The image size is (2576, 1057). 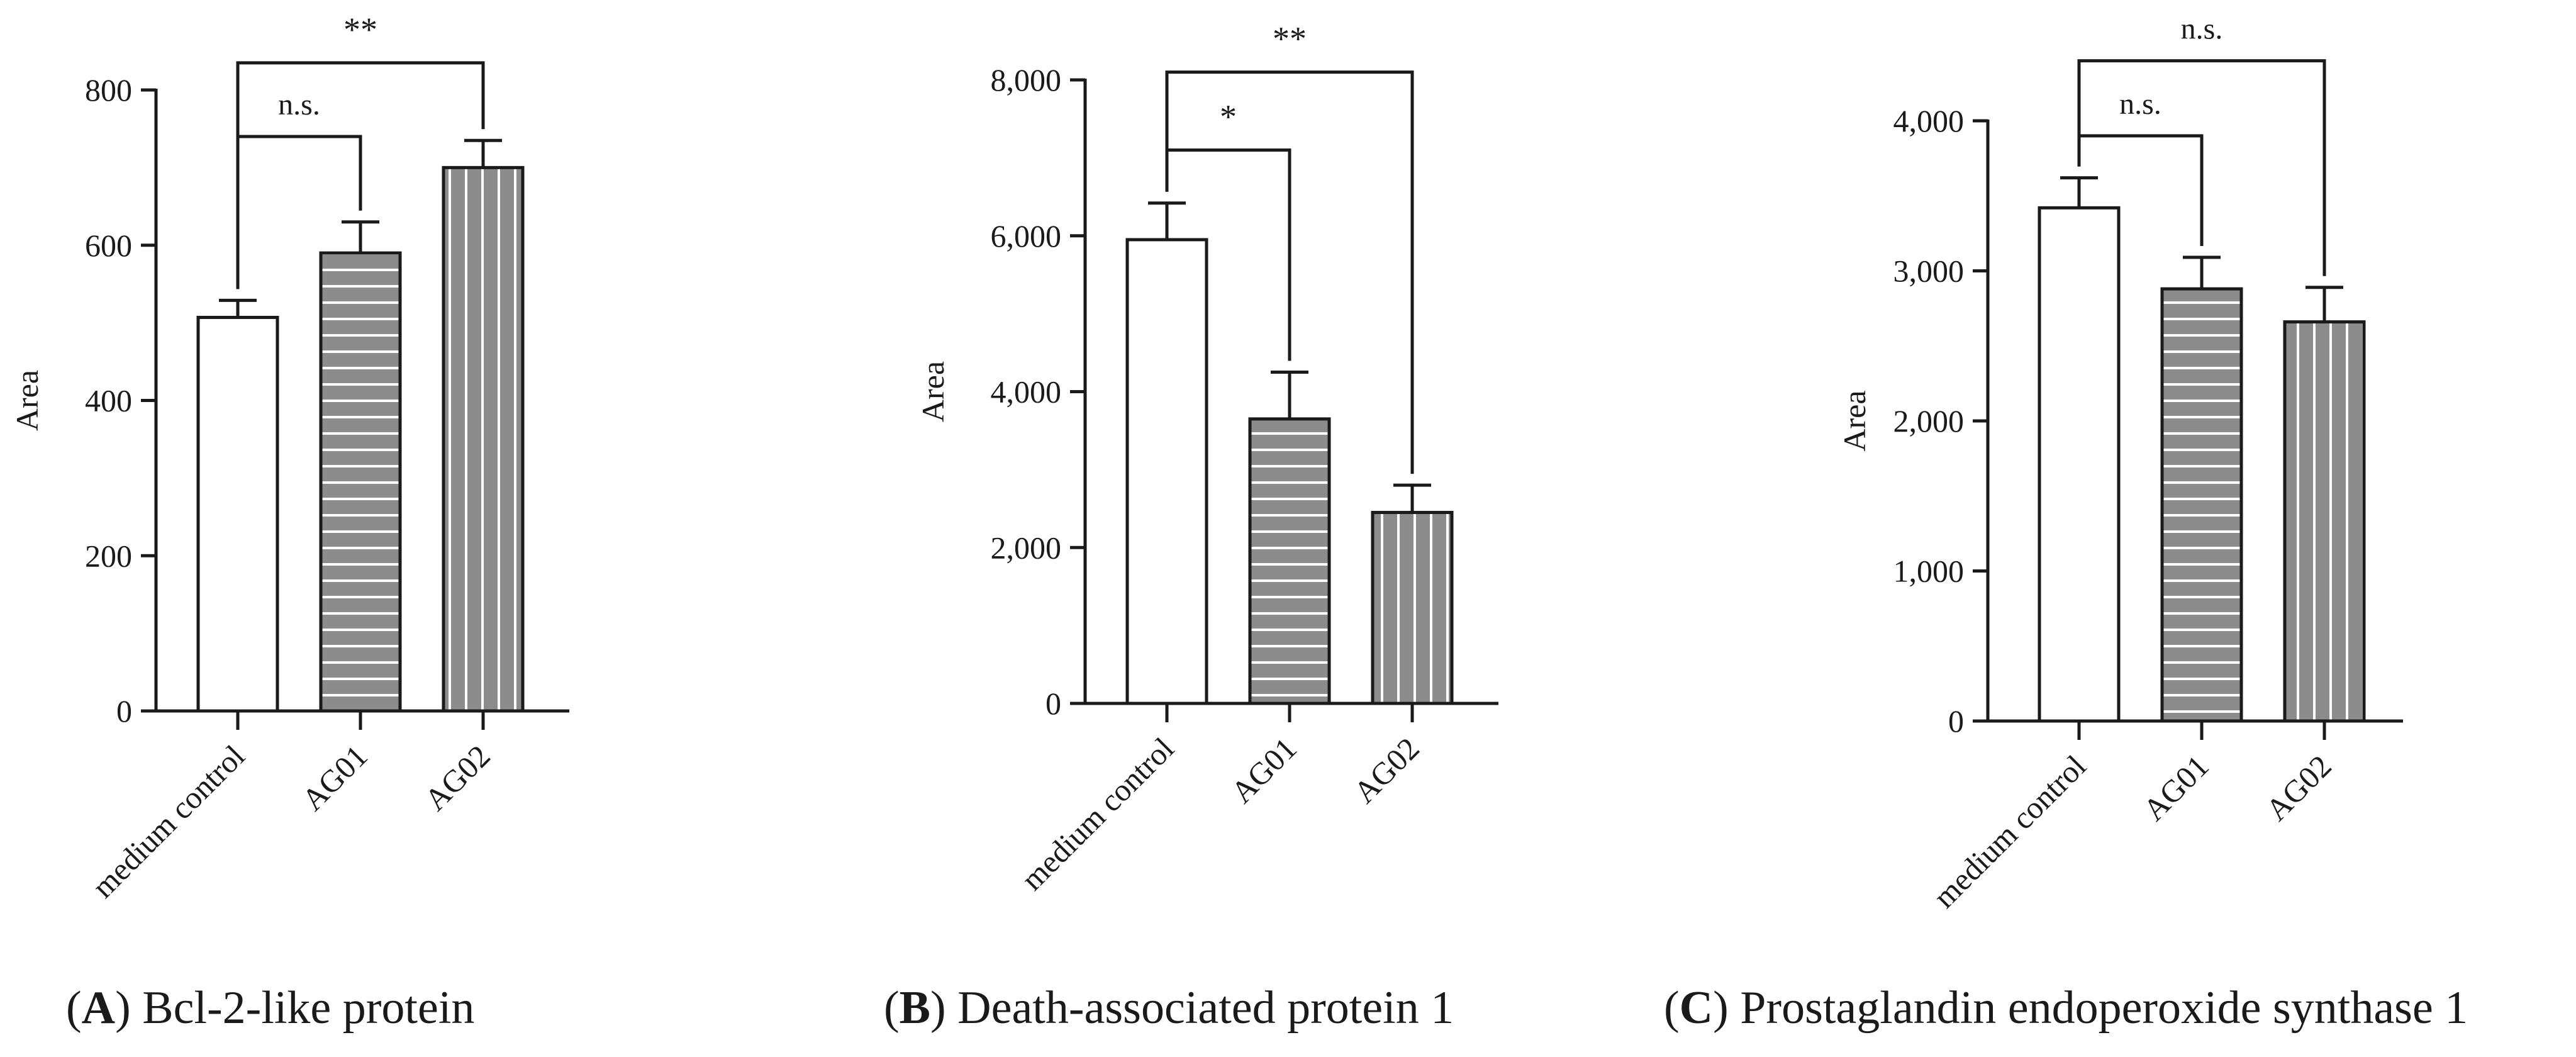 What do you see at coordinates (1026, 392) in the screenshot?
I see `y-tick-label-2: 4,000` at bounding box center [1026, 392].